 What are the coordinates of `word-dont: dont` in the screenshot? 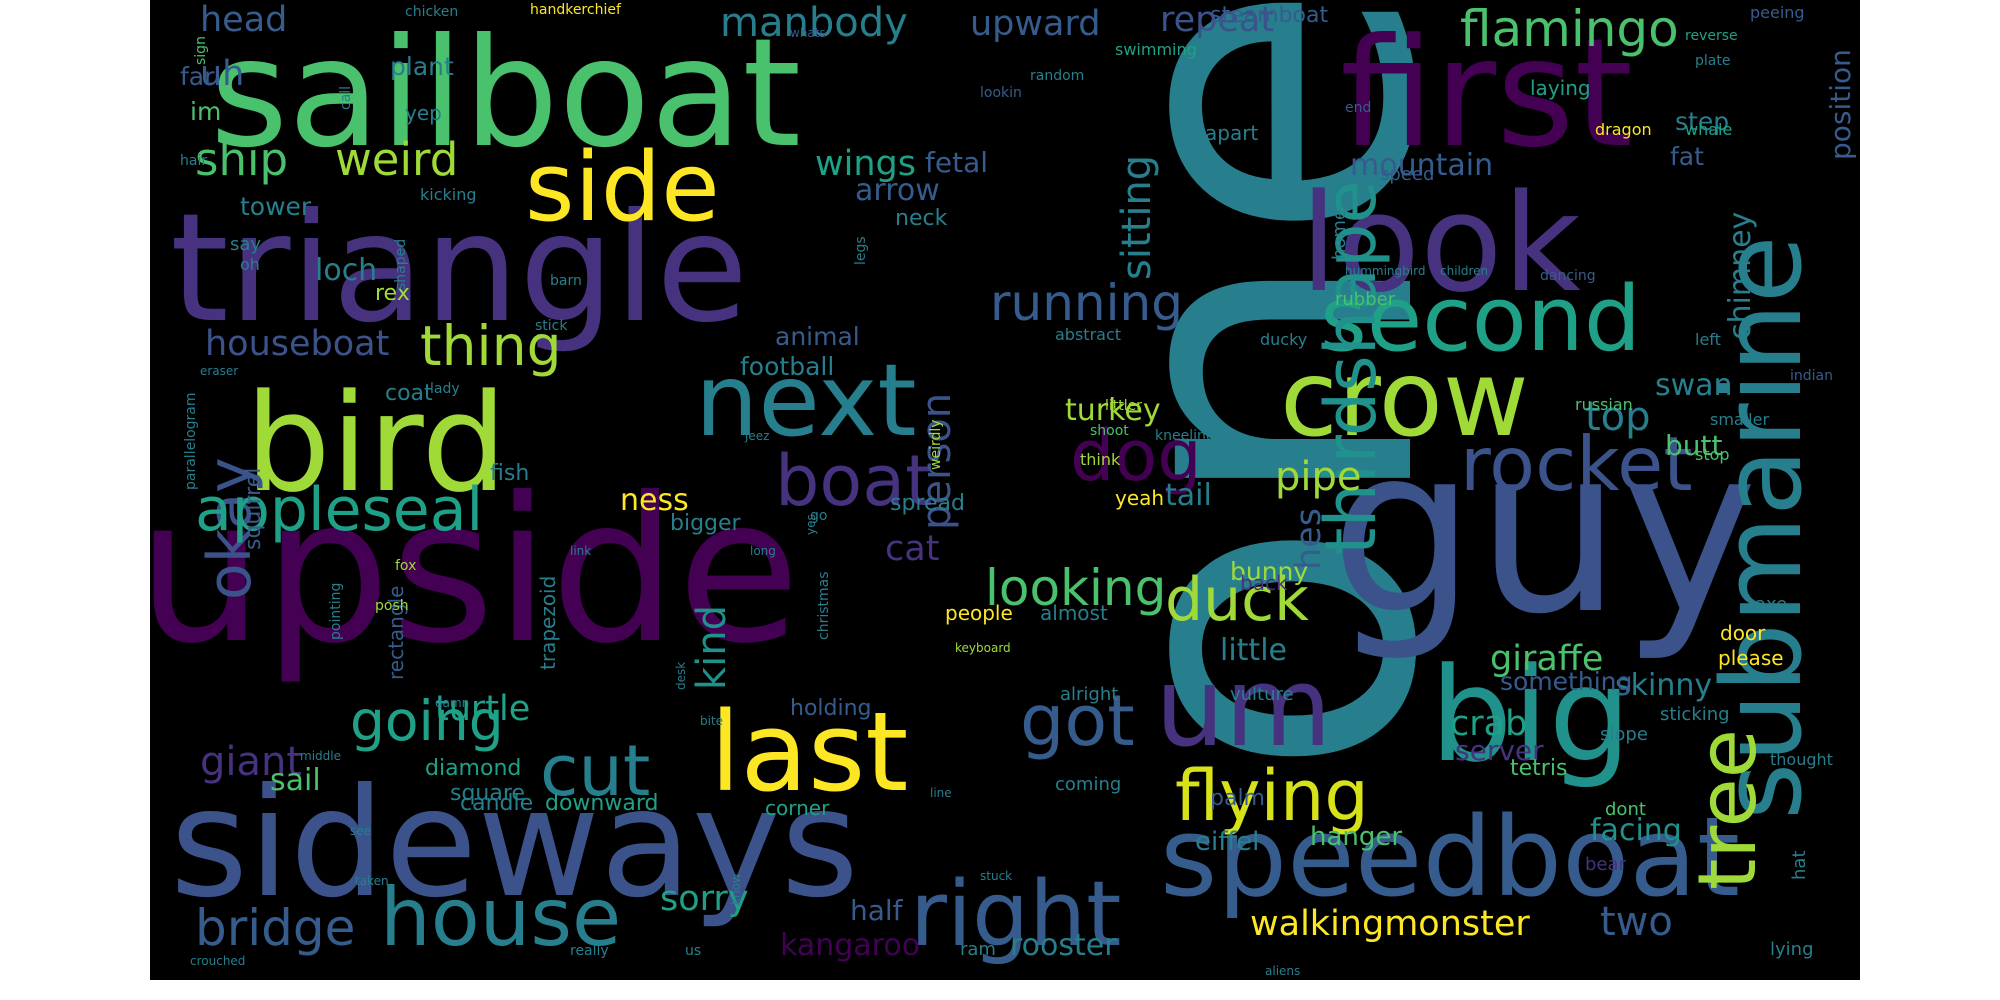 It's located at (1625, 809).